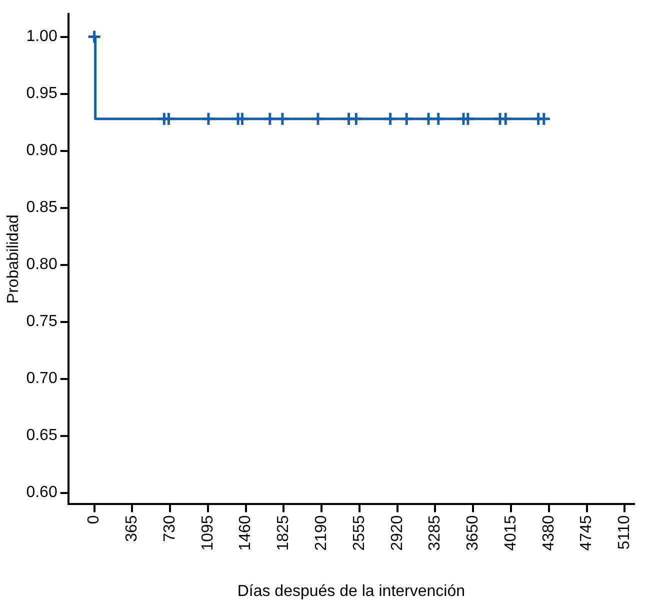 This screenshot has height=609, width=647. I want to click on y-axis-title: Probabilidad, so click(13, 259).